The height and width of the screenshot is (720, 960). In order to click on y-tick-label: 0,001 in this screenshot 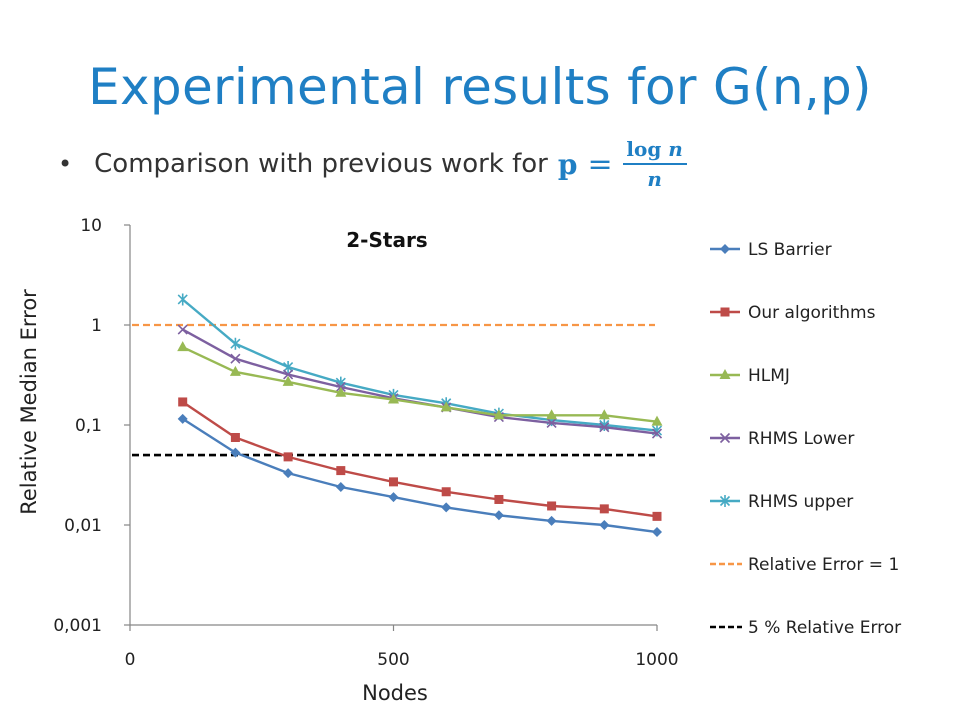, I will do `click(77, 626)`.